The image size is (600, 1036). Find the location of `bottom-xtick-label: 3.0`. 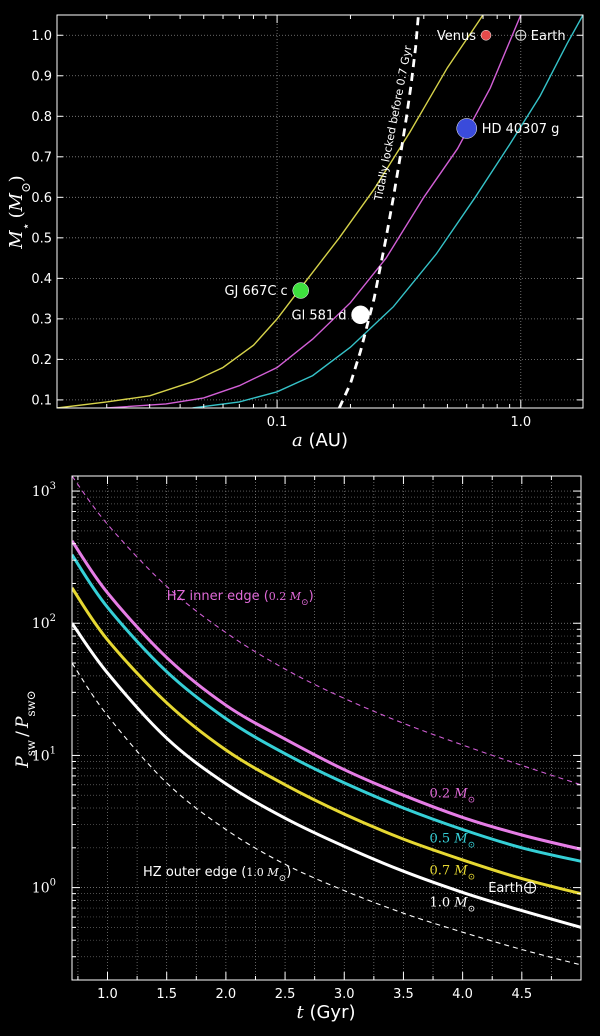

bottom-xtick-label: 3.0 is located at coordinates (344, 994).